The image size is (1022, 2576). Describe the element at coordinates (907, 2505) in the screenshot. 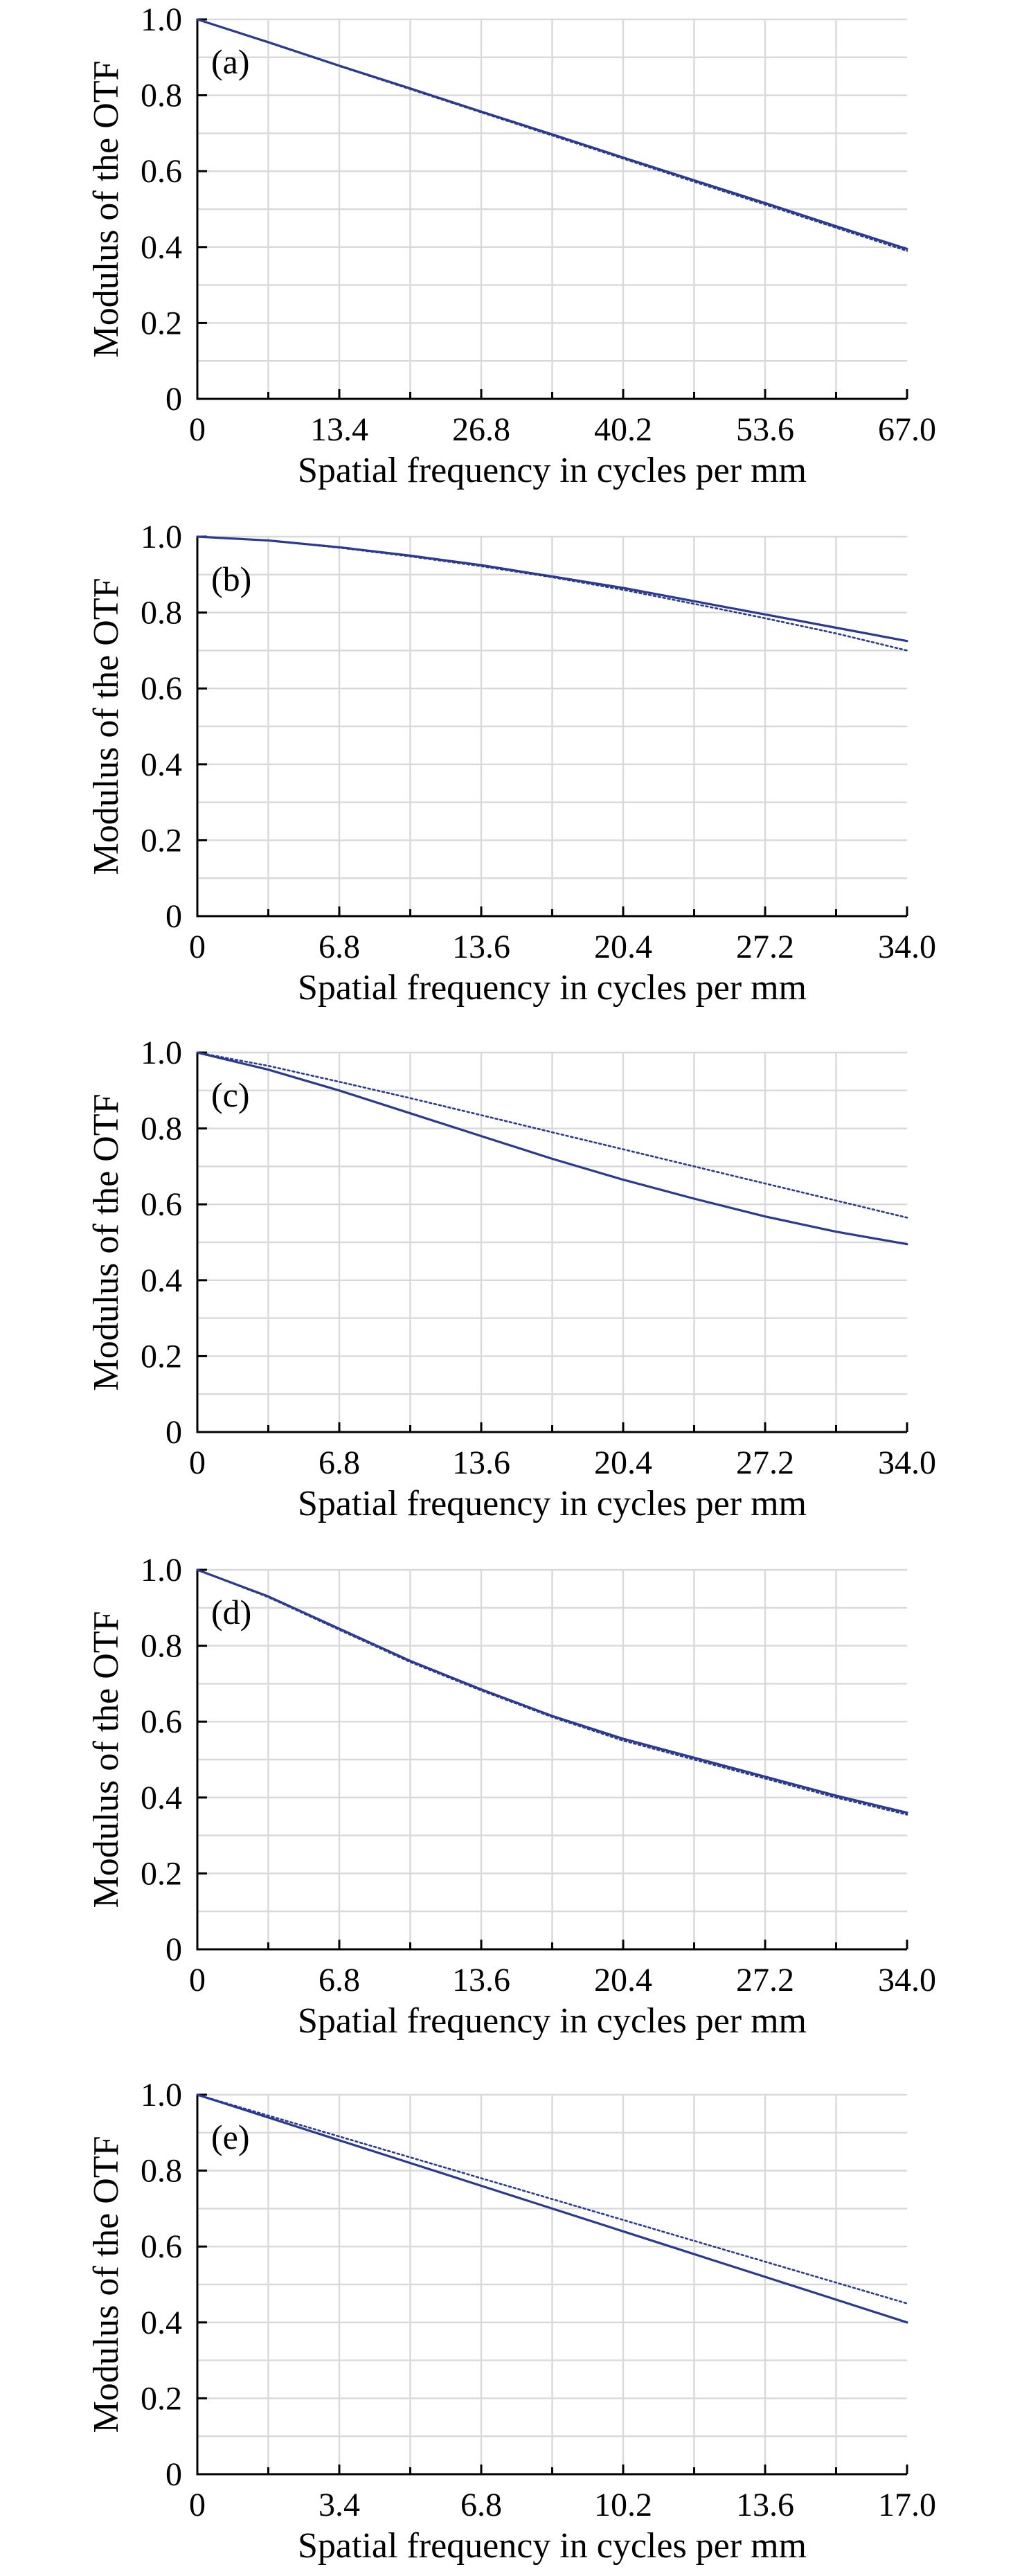

I see `x-tick-label: 17.0` at that location.